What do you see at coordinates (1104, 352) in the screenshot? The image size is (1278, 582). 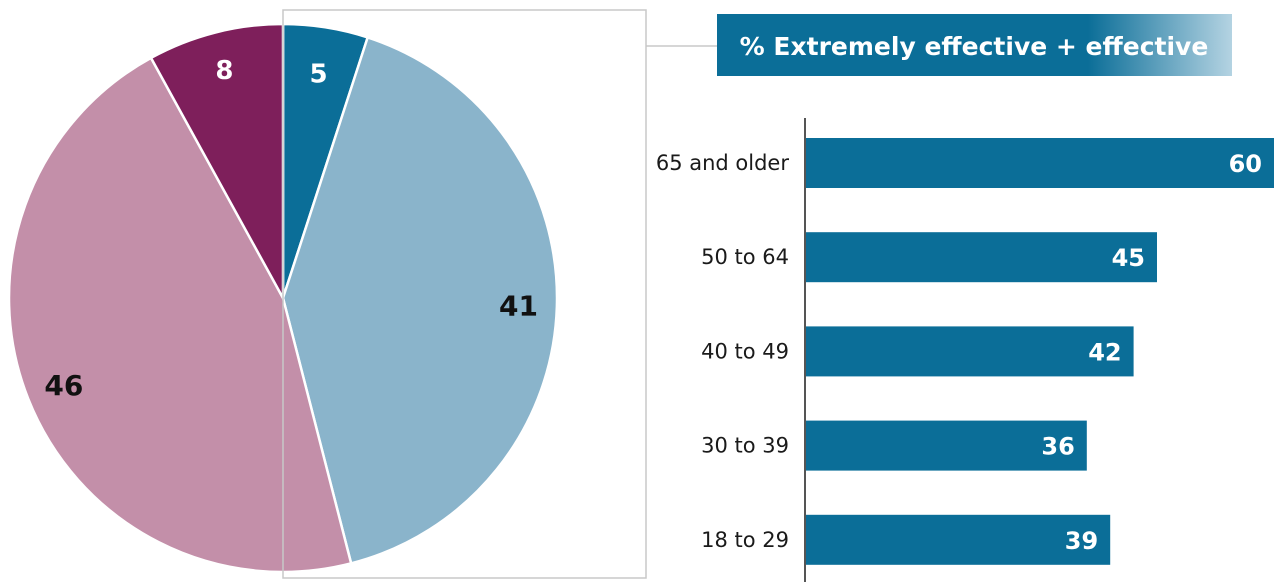 I see `bar-value-label: 42` at bounding box center [1104, 352].